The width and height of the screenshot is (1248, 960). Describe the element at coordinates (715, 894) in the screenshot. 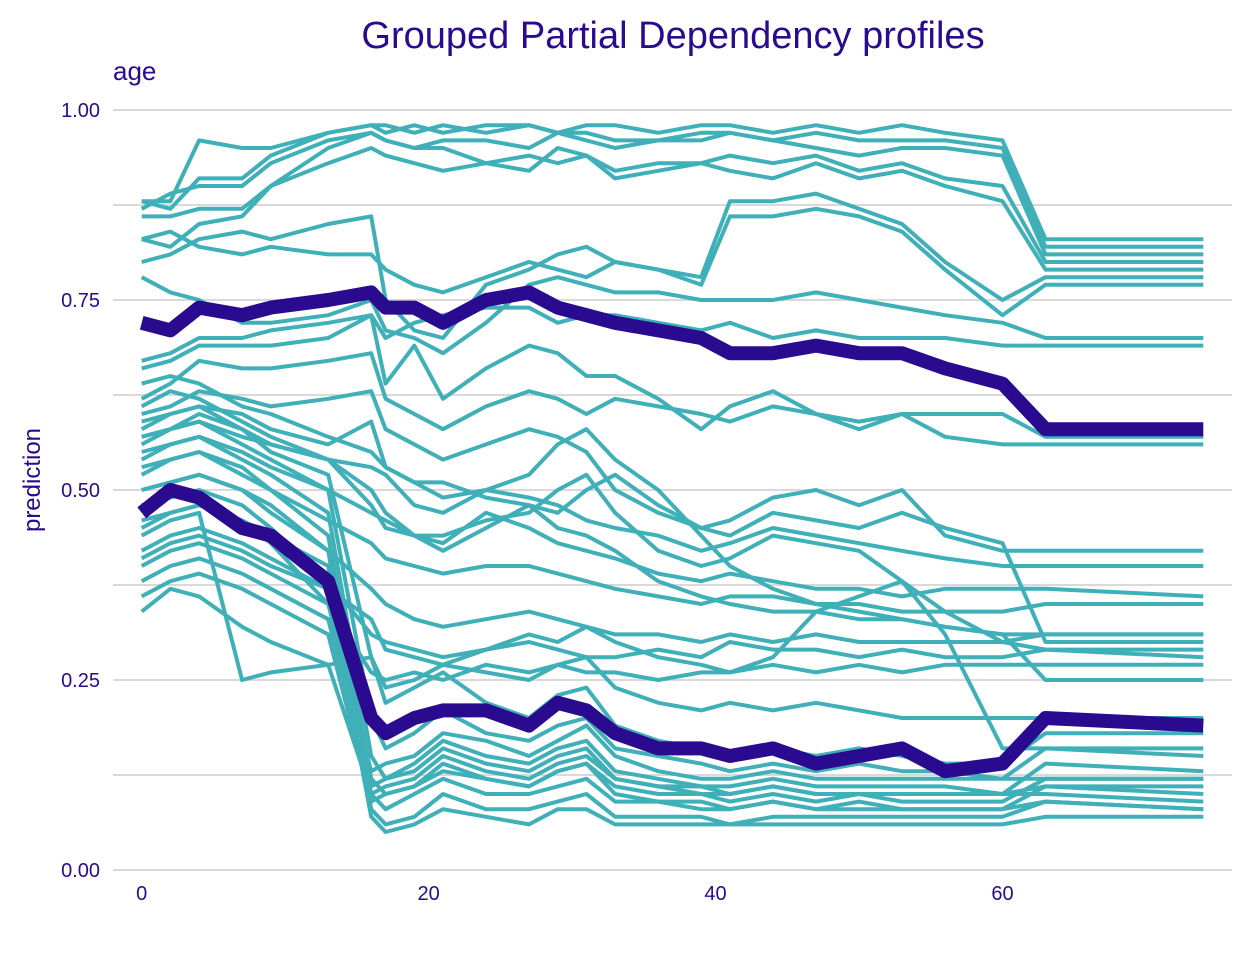

I see `x-tick-label: 40` at that location.